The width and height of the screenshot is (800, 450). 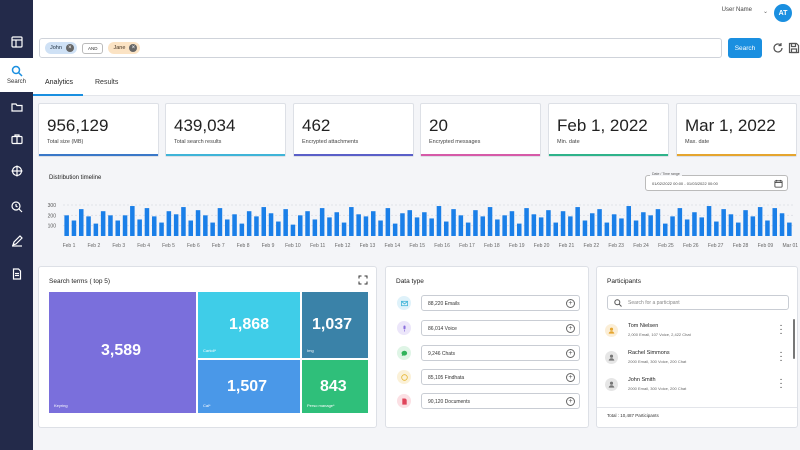 I want to click on user-name: User Name, so click(x=736, y=10).